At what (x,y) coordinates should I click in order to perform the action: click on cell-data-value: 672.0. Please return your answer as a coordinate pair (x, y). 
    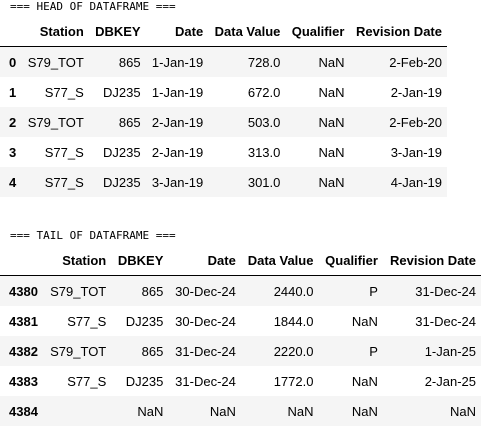
    Looking at the image, I should click on (264, 92).